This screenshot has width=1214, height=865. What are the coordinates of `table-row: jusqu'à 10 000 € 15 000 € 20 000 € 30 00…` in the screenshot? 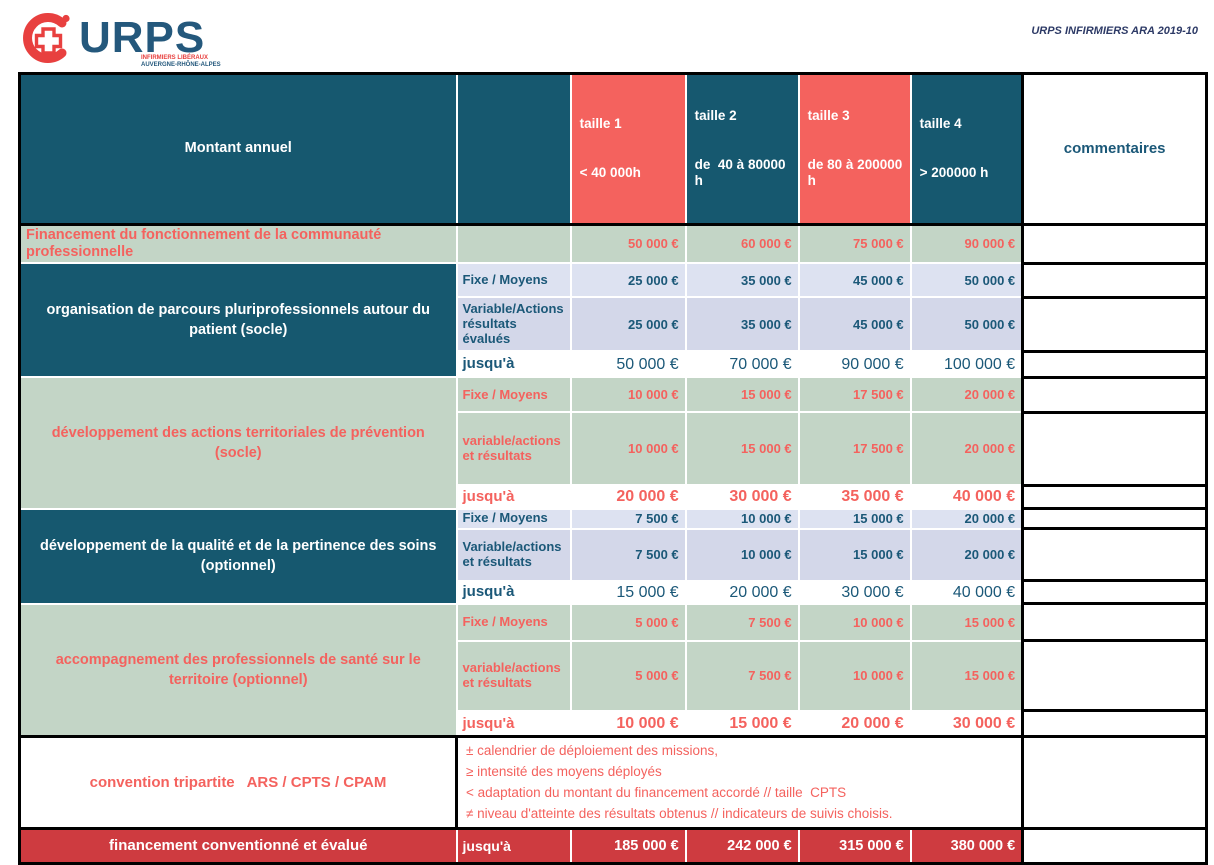 It's located at (614, 724).